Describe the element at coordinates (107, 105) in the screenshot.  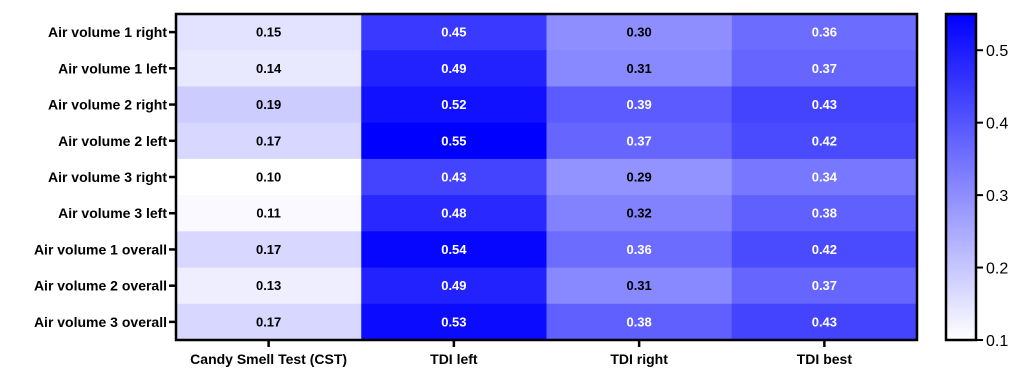
I see `y-tick-label: Air volume 2 right` at that location.